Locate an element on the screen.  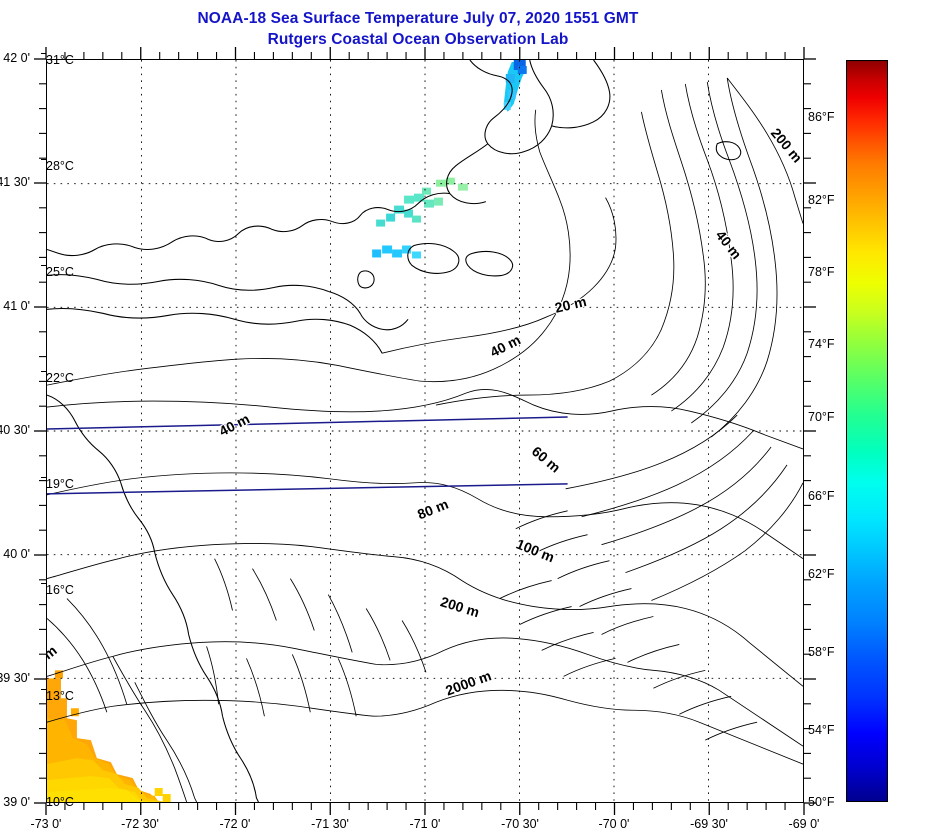
cbar-label-16c: 16°C is located at coordinates (57, 590).